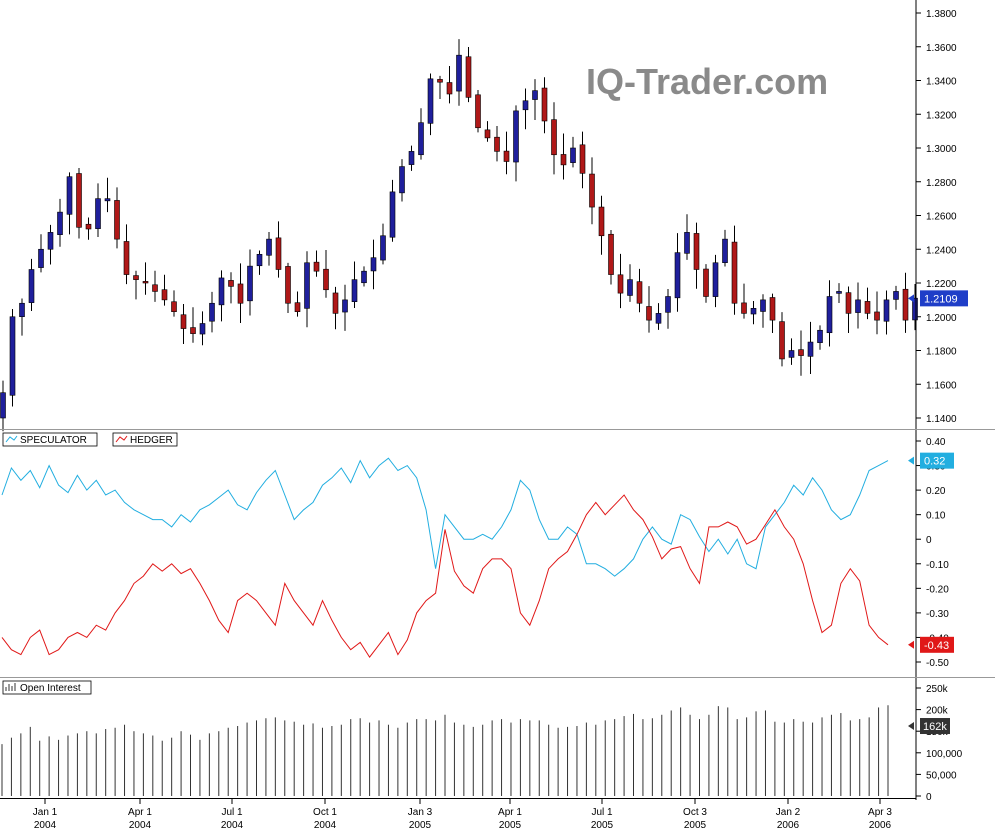  Describe the element at coordinates (53, 440) in the screenshot. I see `legend-label: SPECULATOR` at that location.